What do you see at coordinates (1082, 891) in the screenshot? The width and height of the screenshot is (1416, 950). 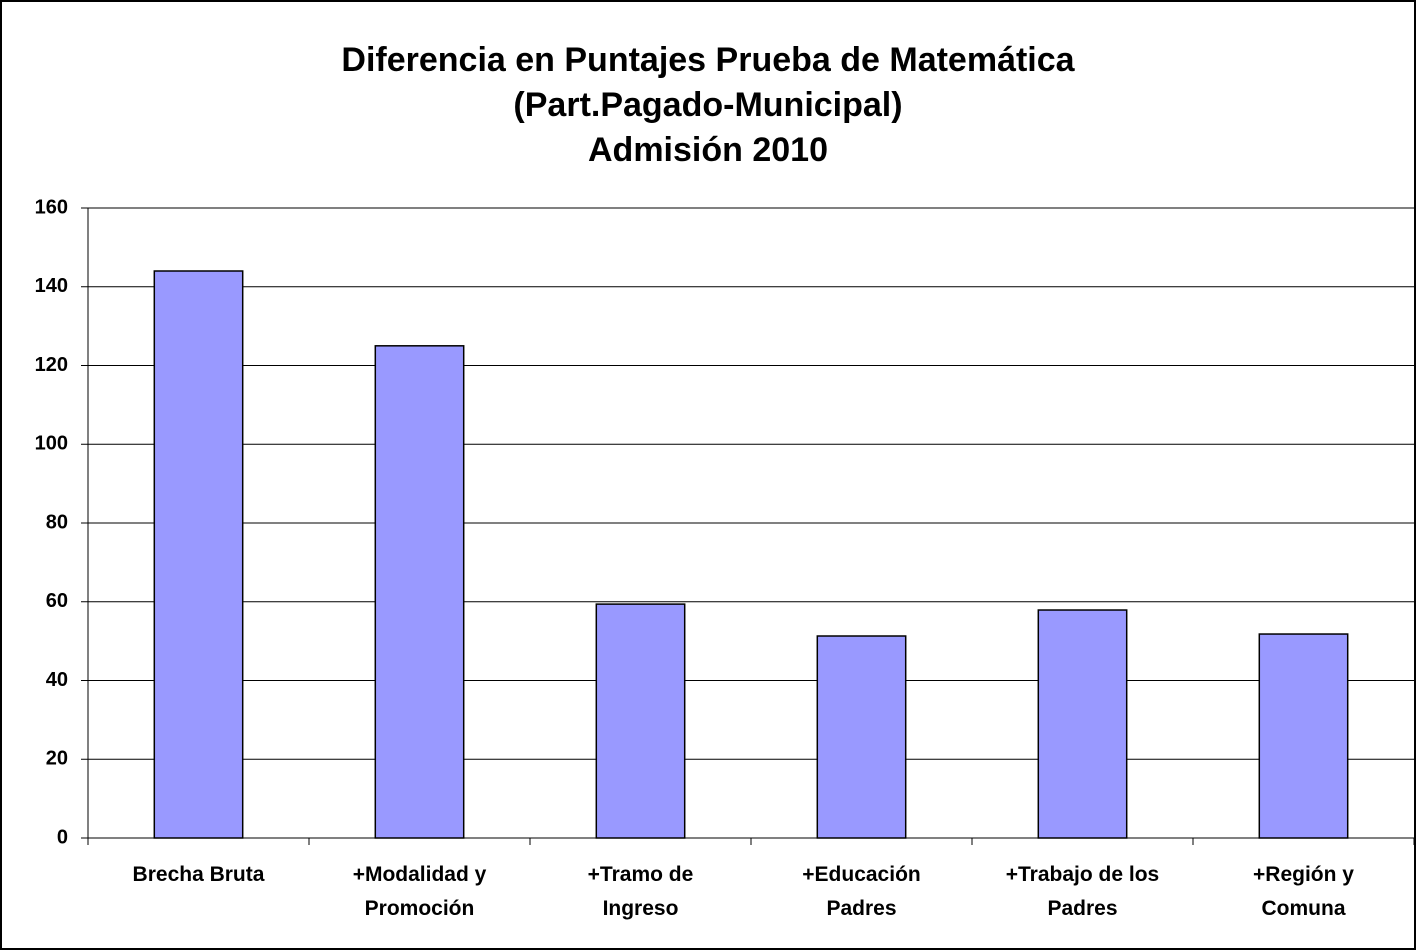 I see `x-tick-label: +Trabajo de los Padres` at bounding box center [1082, 891].